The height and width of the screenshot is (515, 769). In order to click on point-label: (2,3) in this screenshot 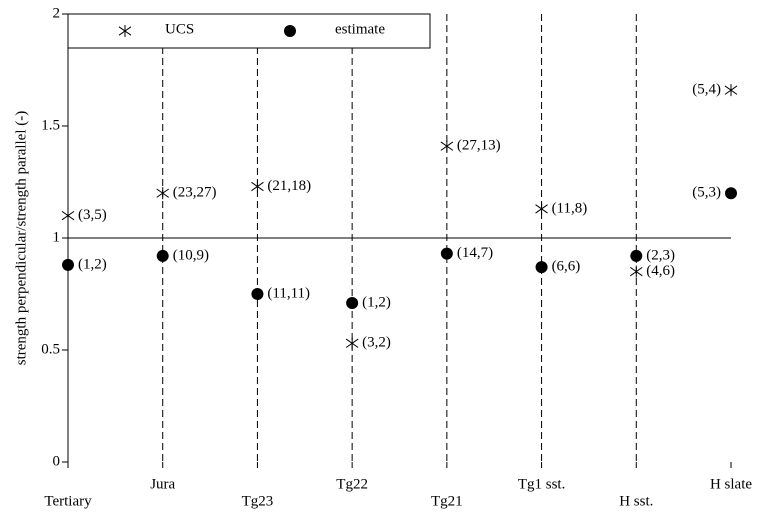, I will do `click(660, 255)`.